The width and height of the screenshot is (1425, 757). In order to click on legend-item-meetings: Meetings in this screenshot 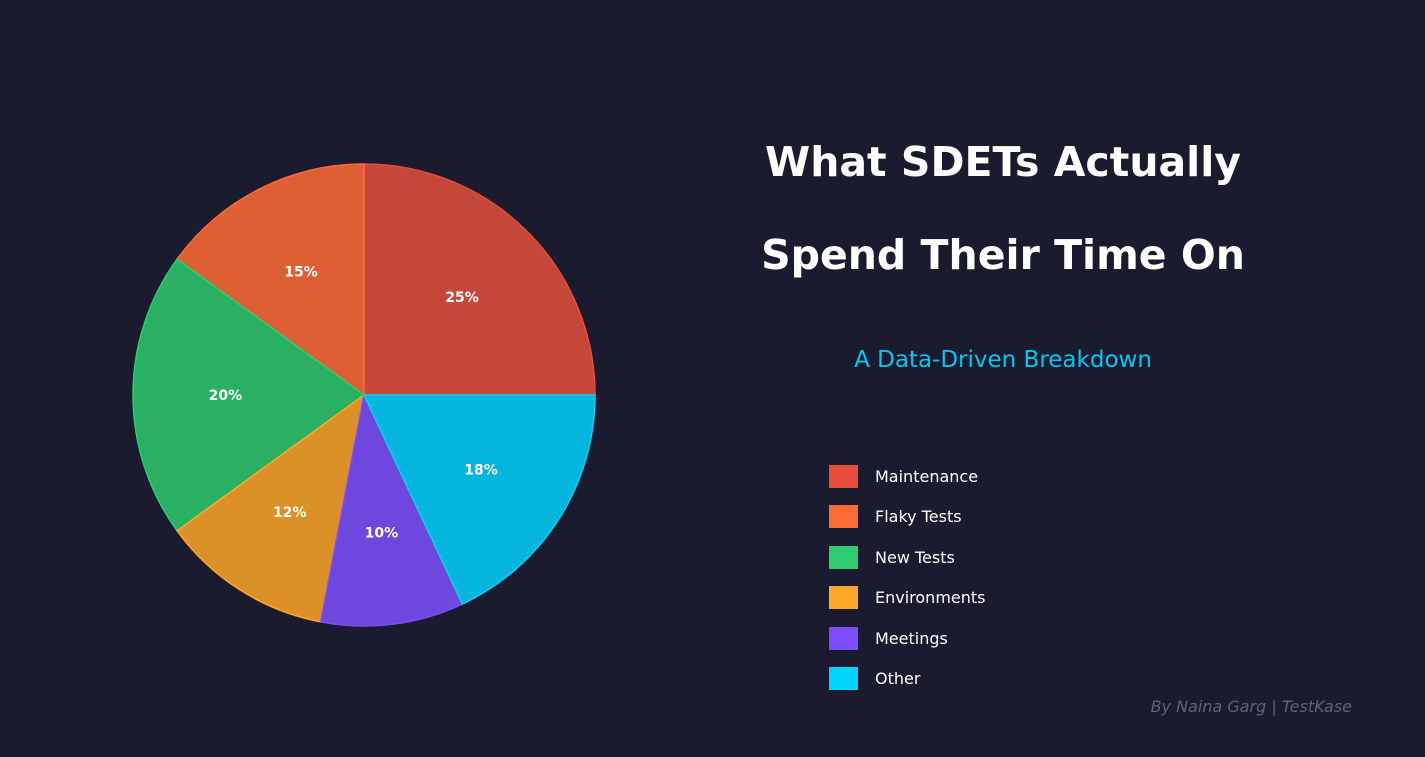, I will do `click(907, 646)`.